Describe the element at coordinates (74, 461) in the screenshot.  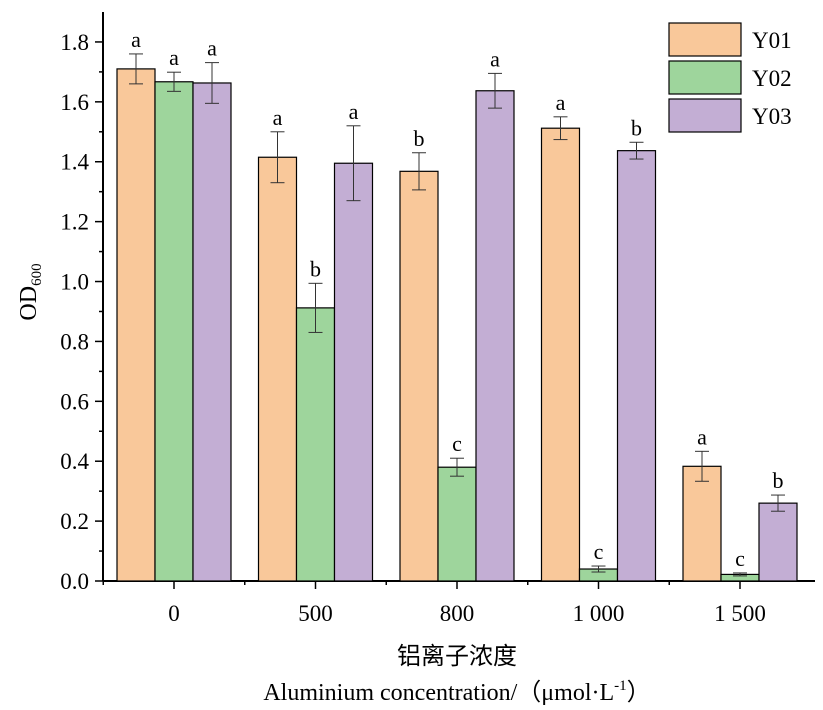
I see `y-tick-label: 0.4` at that location.